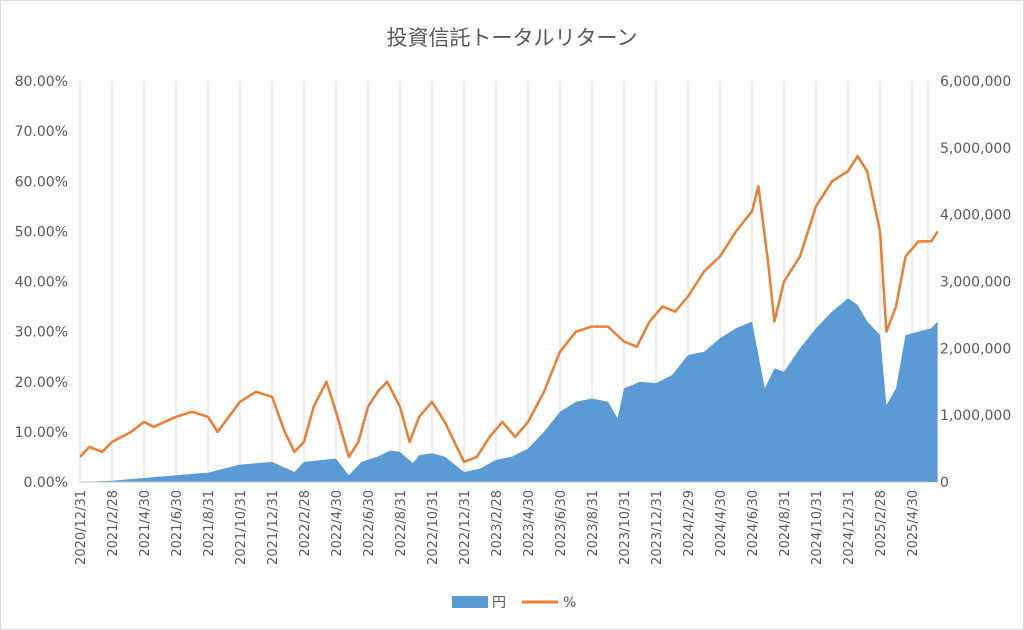 This screenshot has height=630, width=1024. What do you see at coordinates (975, 349) in the screenshot?
I see `right-tick-label: 2,000,000` at bounding box center [975, 349].